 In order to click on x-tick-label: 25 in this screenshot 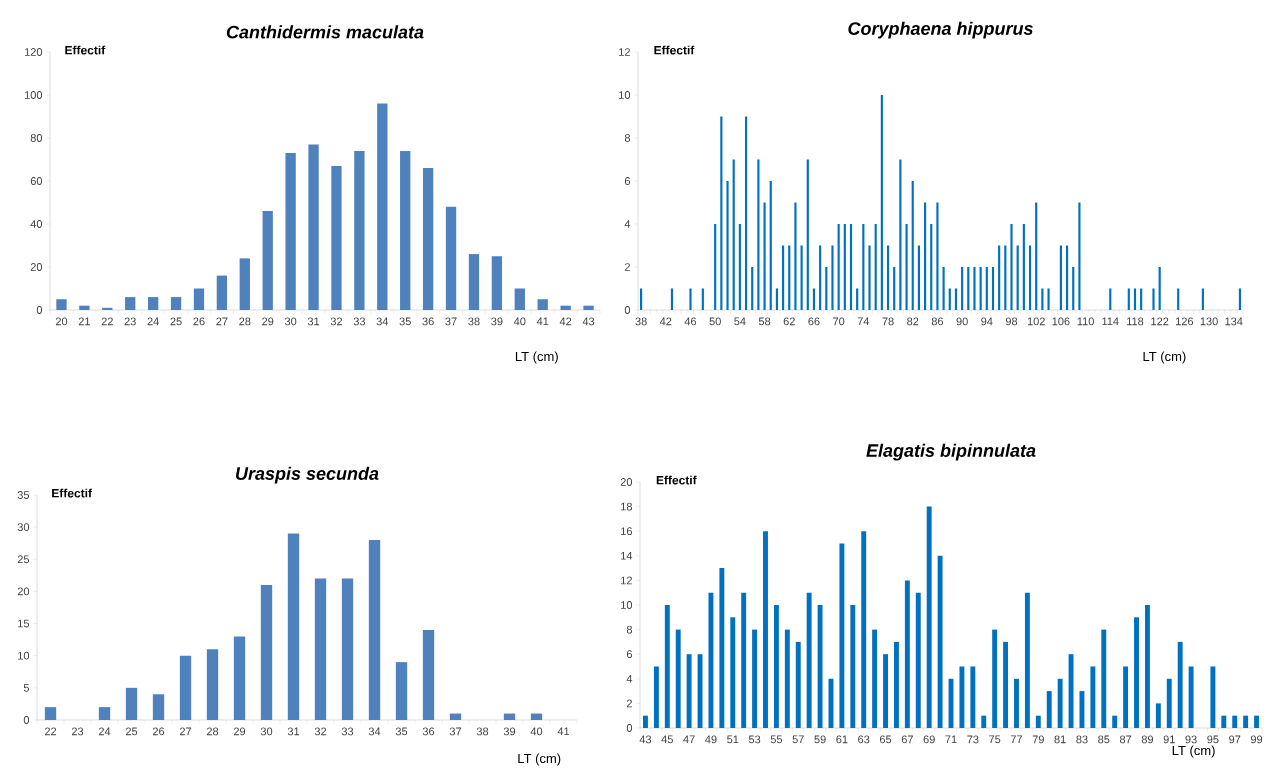, I will do `click(131, 731)`.